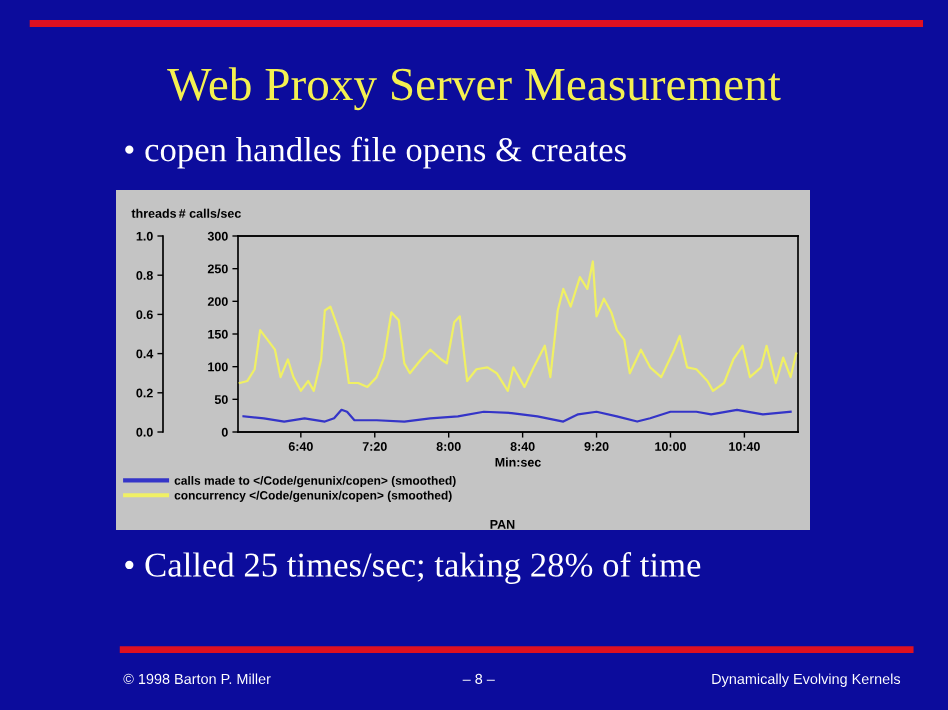 Image resolution: width=948 pixels, height=710 pixels. I want to click on text: • copen handles file opens & creates, so click(375, 152).